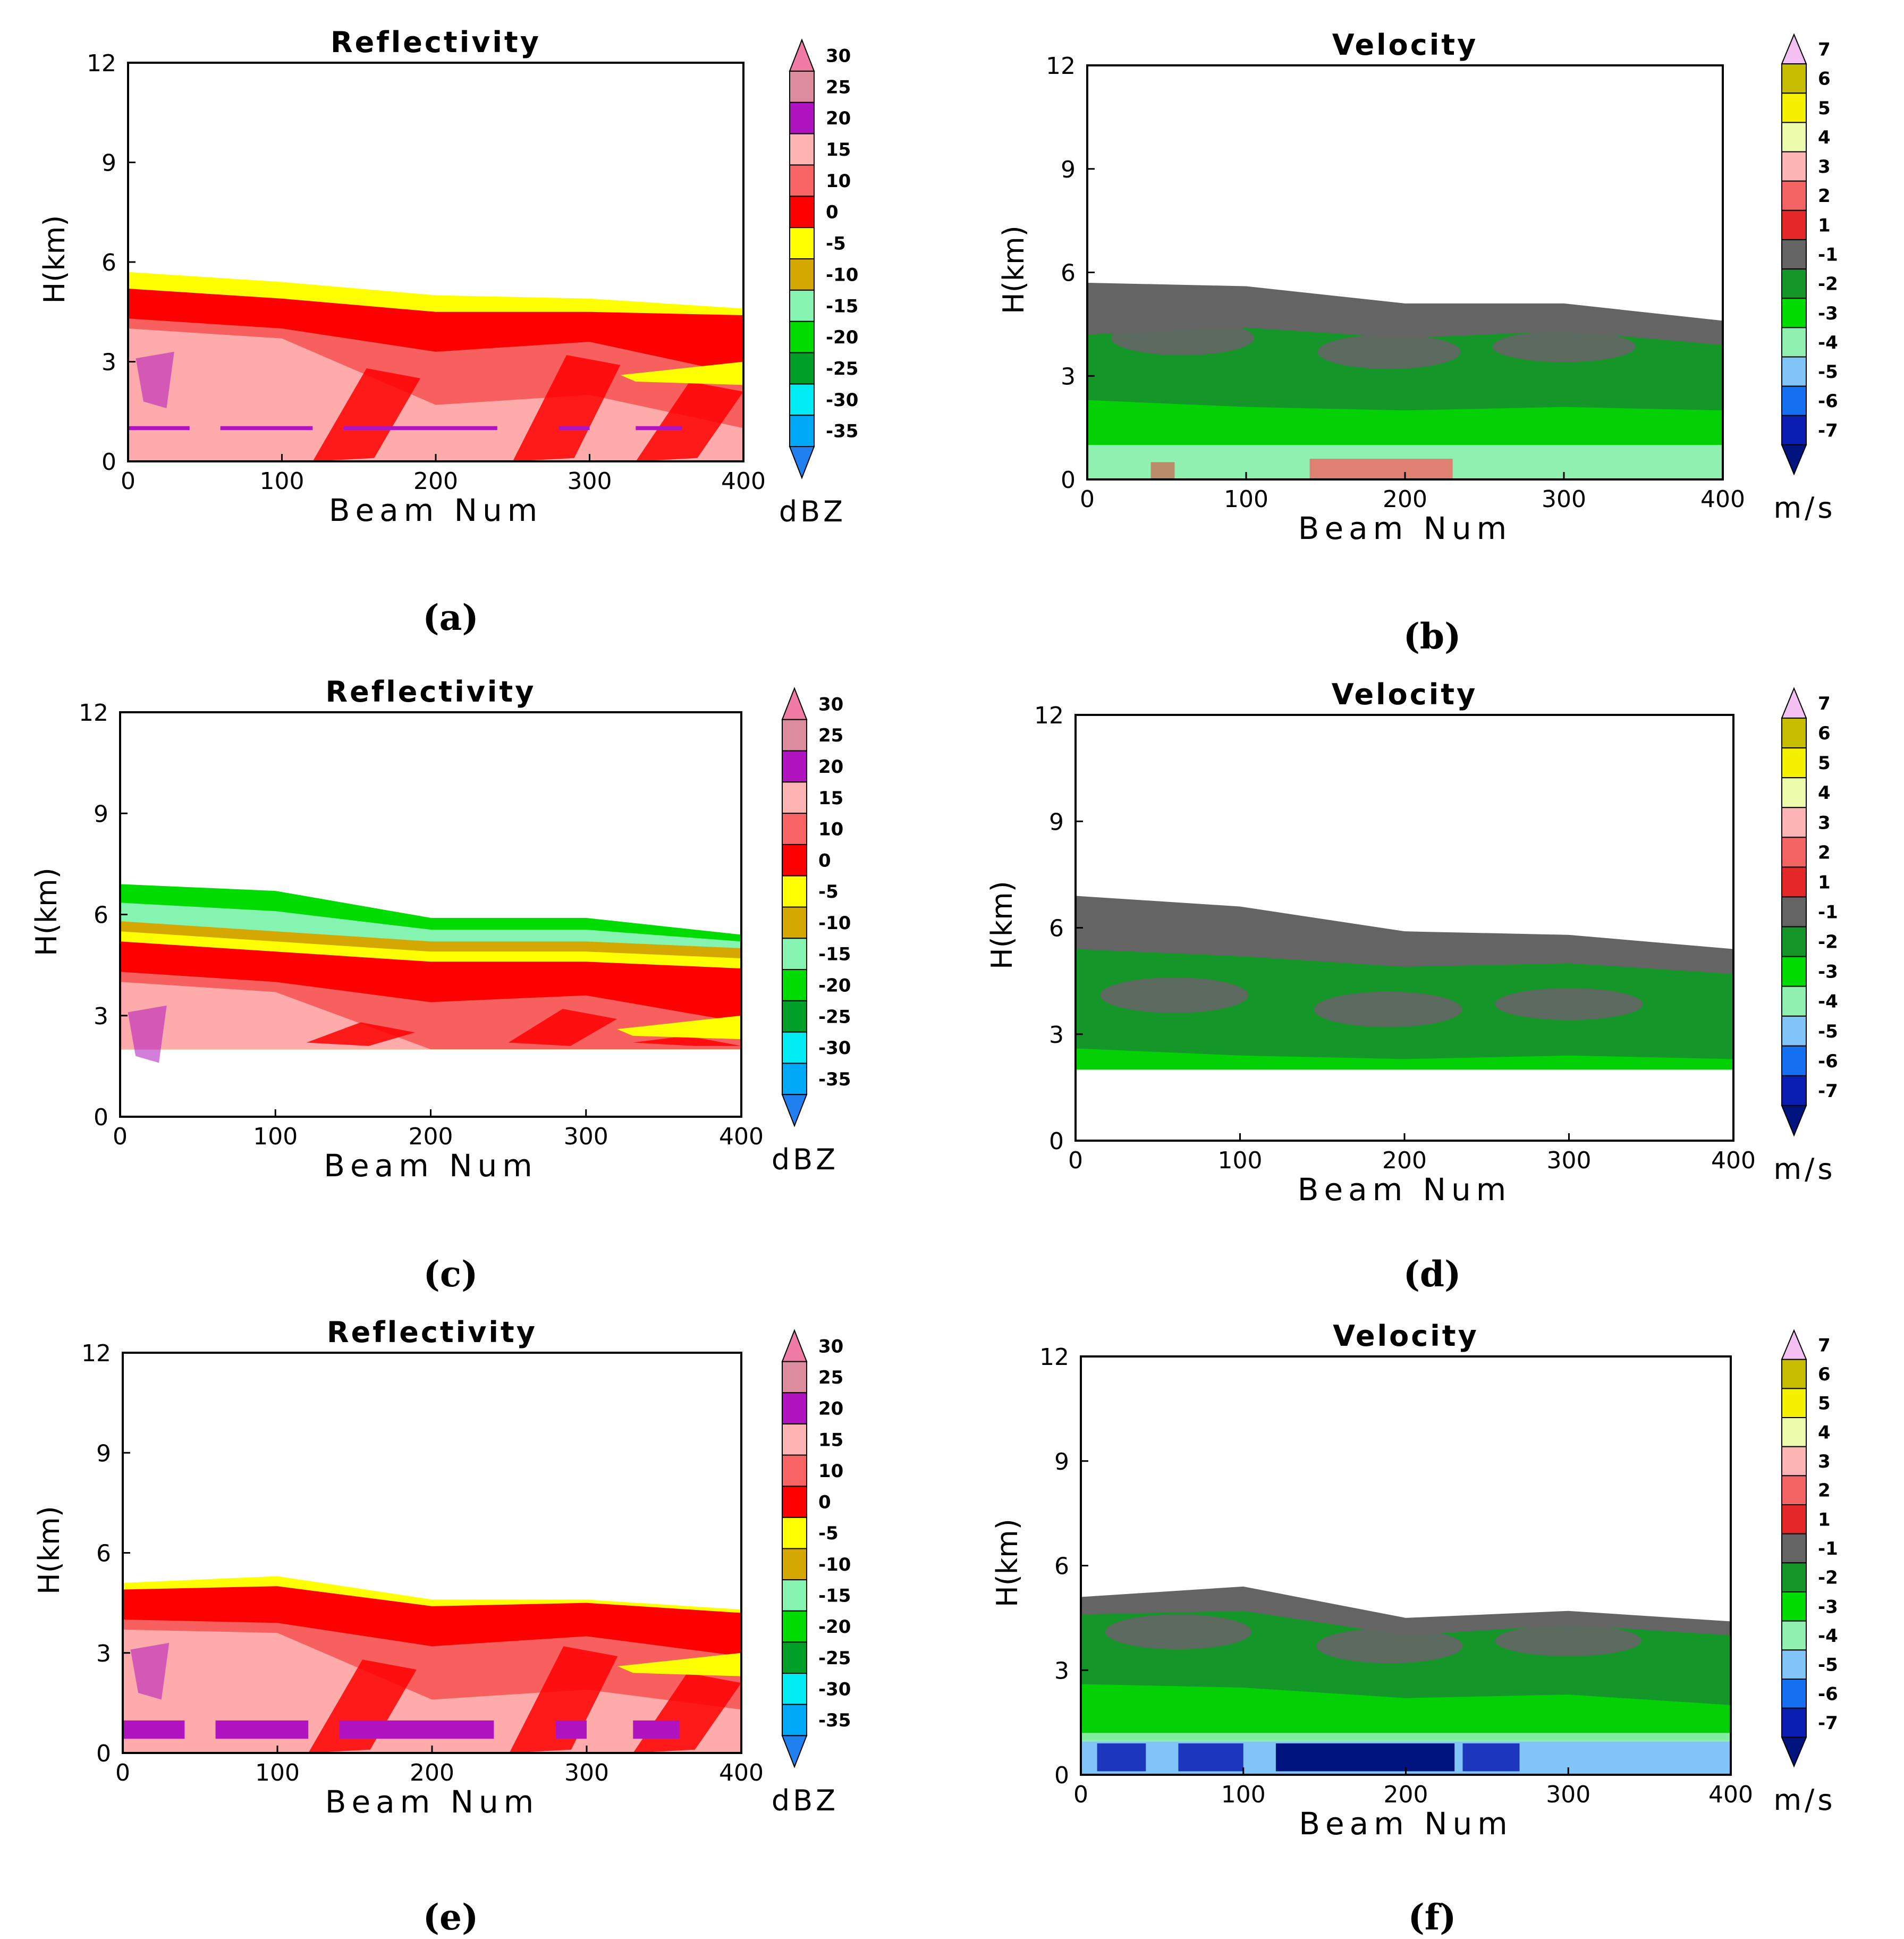 The image size is (1904, 1939). I want to click on x-tick-label: 400, so click(742, 1772).